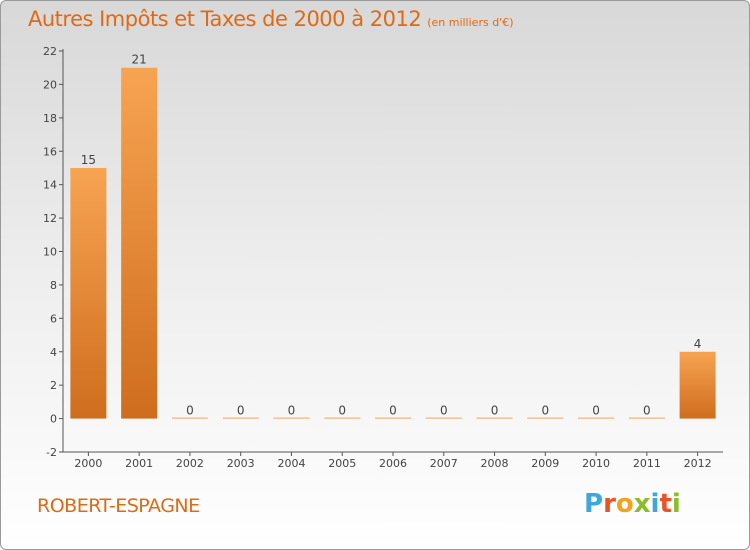 The height and width of the screenshot is (550, 750). I want to click on y-tick-label: 12, so click(50, 218).